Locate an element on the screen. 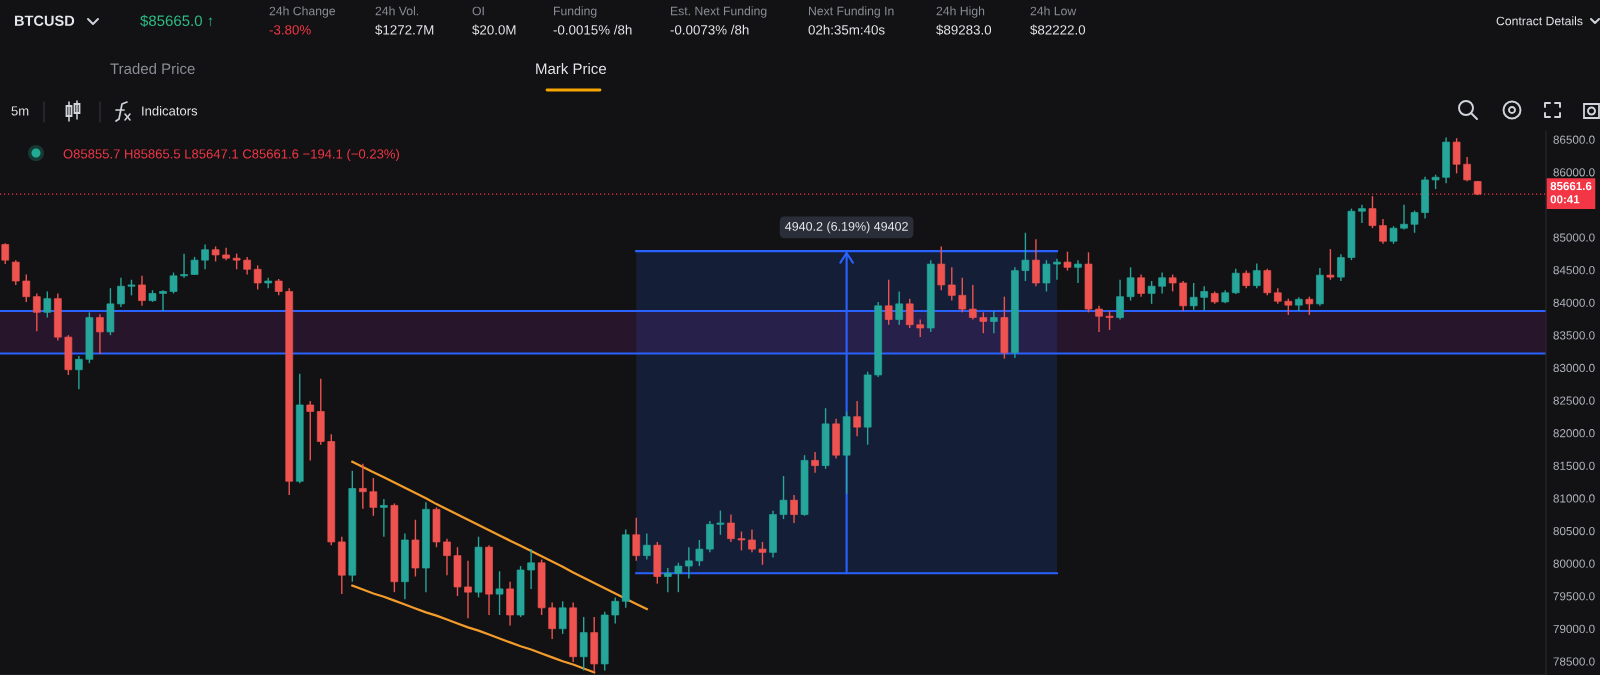  series-label: 4940.2 (6.19%) 49402 is located at coordinates (846, 227).